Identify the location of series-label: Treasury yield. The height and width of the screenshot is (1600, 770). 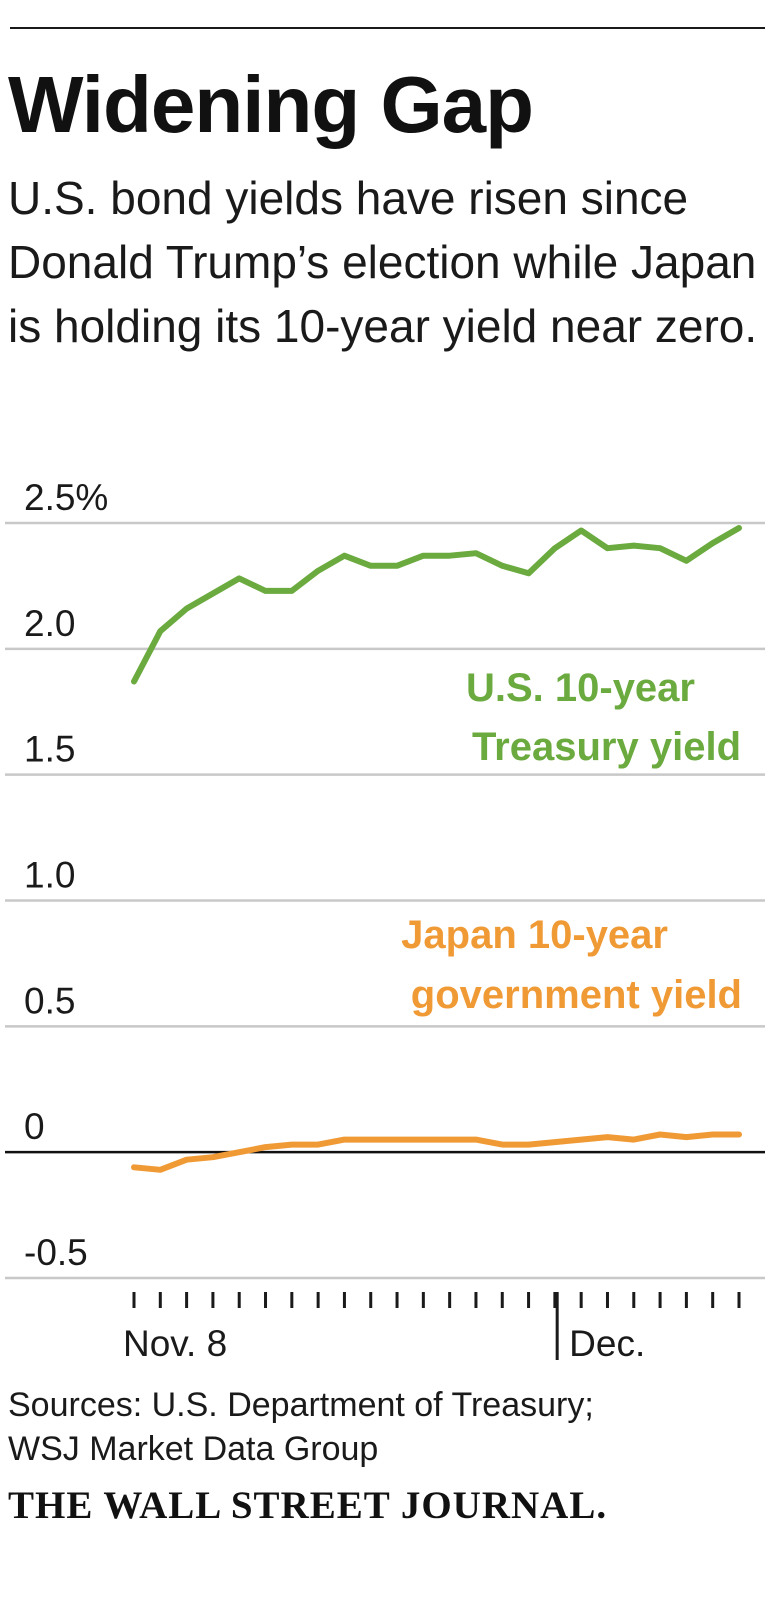
(606, 747).